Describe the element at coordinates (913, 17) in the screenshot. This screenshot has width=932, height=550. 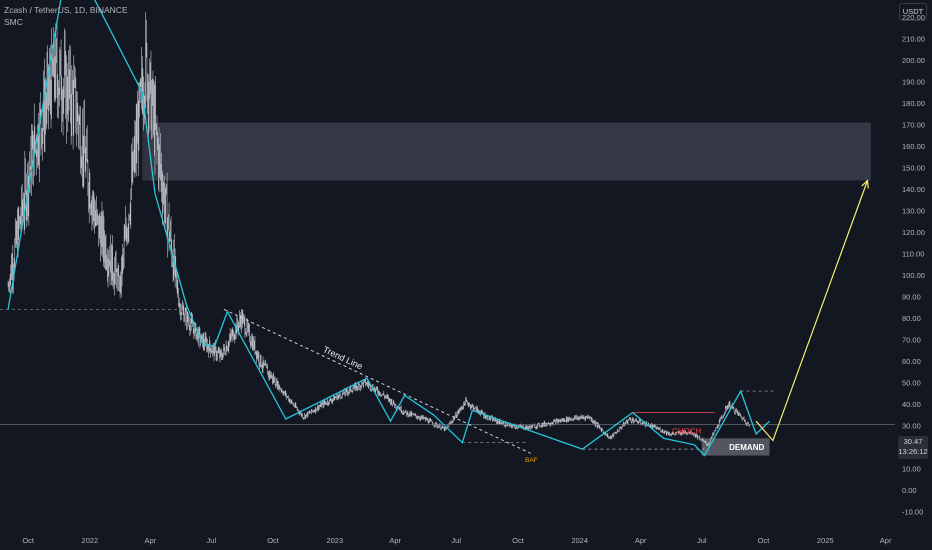
I see `y-tick-label: 220.00` at that location.